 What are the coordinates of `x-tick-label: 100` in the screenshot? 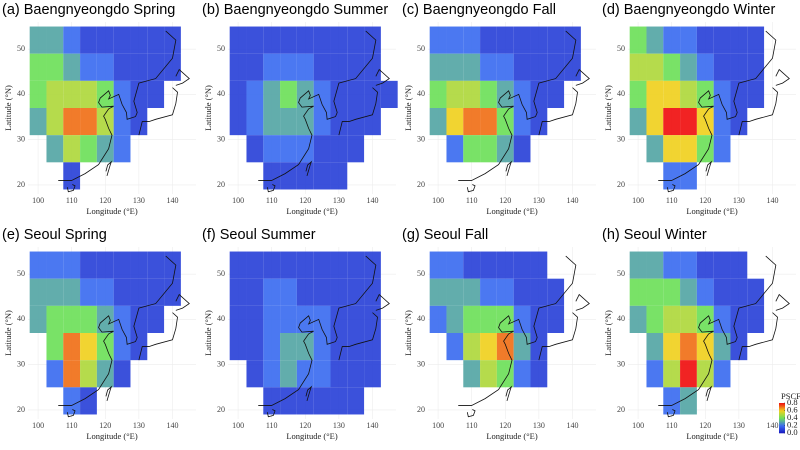 It's located at (638, 425).